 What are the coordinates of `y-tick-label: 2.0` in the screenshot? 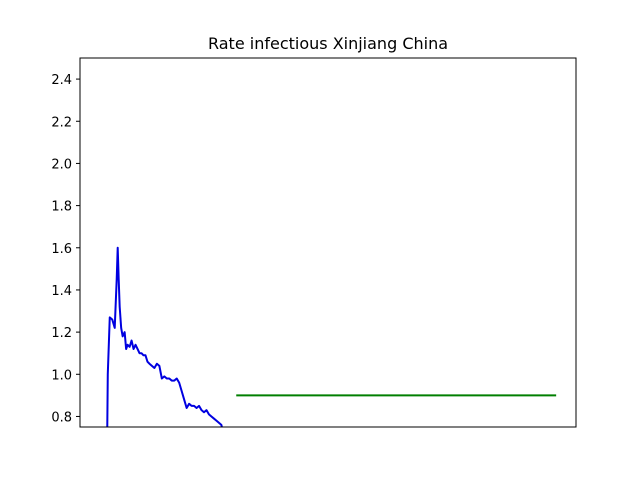 It's located at (61, 164).